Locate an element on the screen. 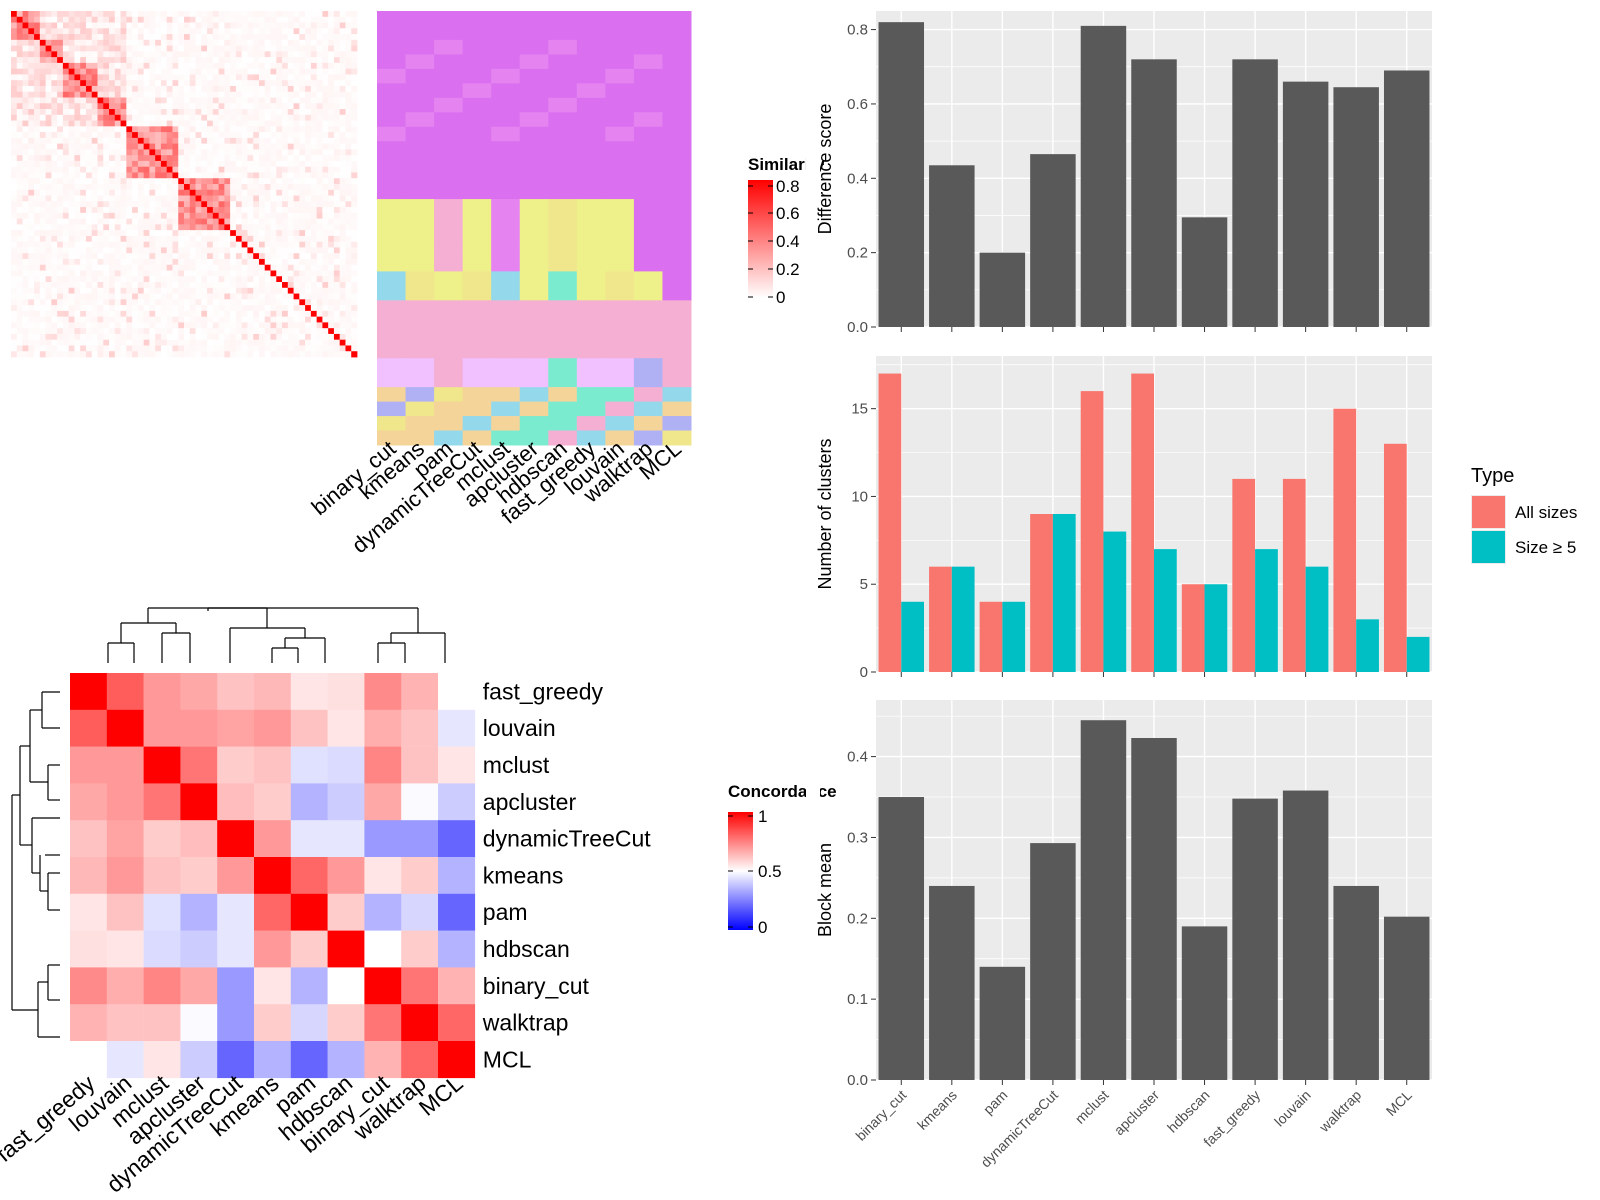 The width and height of the screenshot is (1600, 1200). bar-all-sizes is located at coordinates (940, 619).